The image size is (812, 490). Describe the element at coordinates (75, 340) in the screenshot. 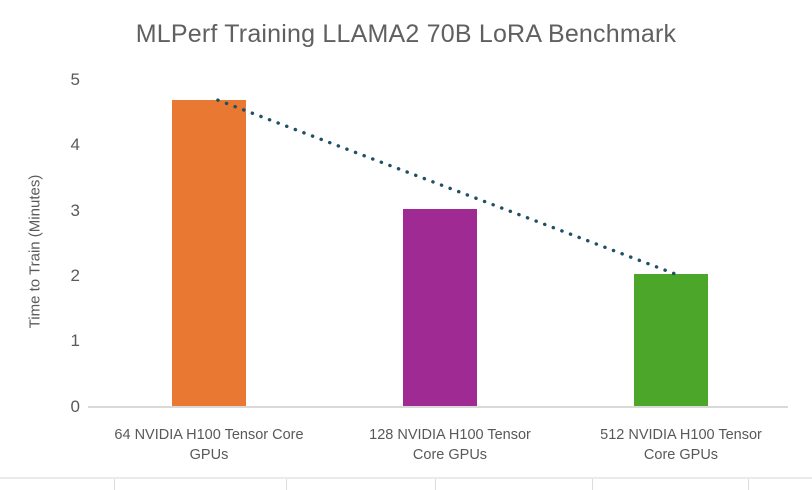

I see `y-tick-1: 1` at that location.